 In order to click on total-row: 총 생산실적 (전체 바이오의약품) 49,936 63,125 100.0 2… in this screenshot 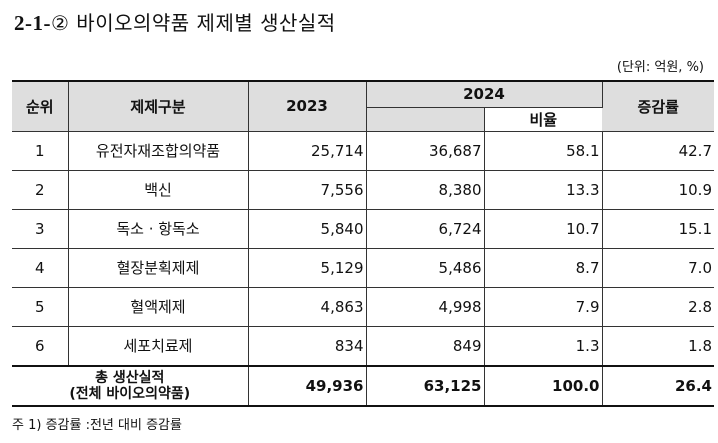, I will do `click(363, 385)`.